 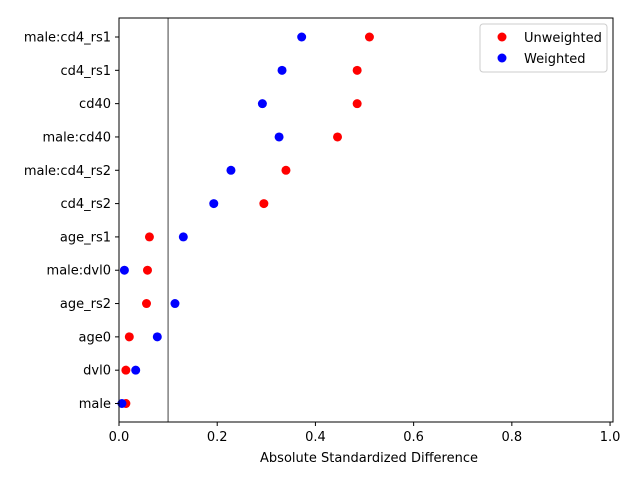 I want to click on legend-box, so click(x=543, y=48).